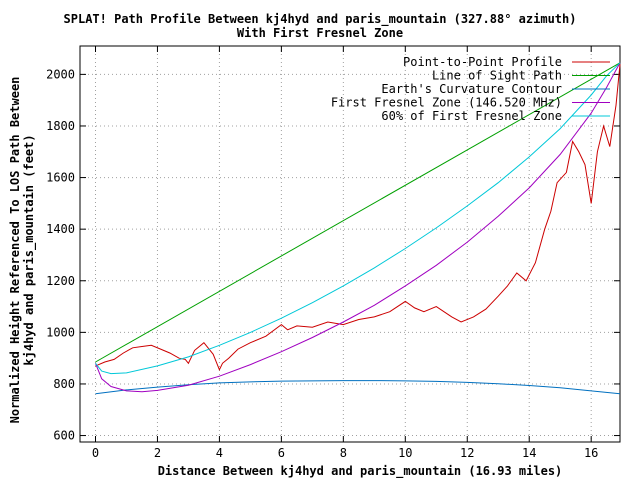 The image size is (640, 490). I want to click on x-tick-label: 0, so click(95, 453).